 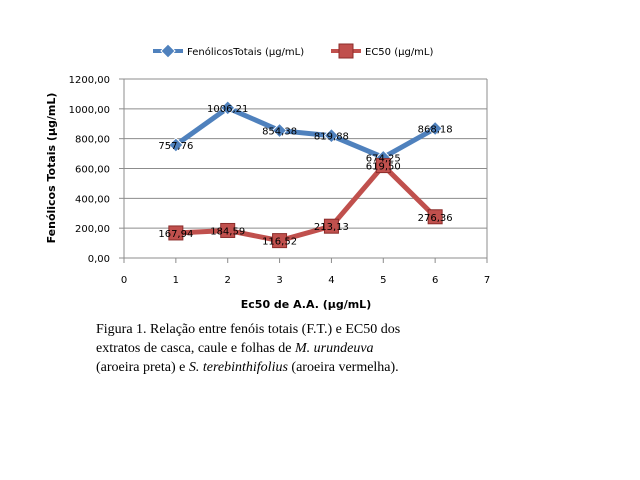 I want to click on data-label: 757,76, so click(x=175, y=146).